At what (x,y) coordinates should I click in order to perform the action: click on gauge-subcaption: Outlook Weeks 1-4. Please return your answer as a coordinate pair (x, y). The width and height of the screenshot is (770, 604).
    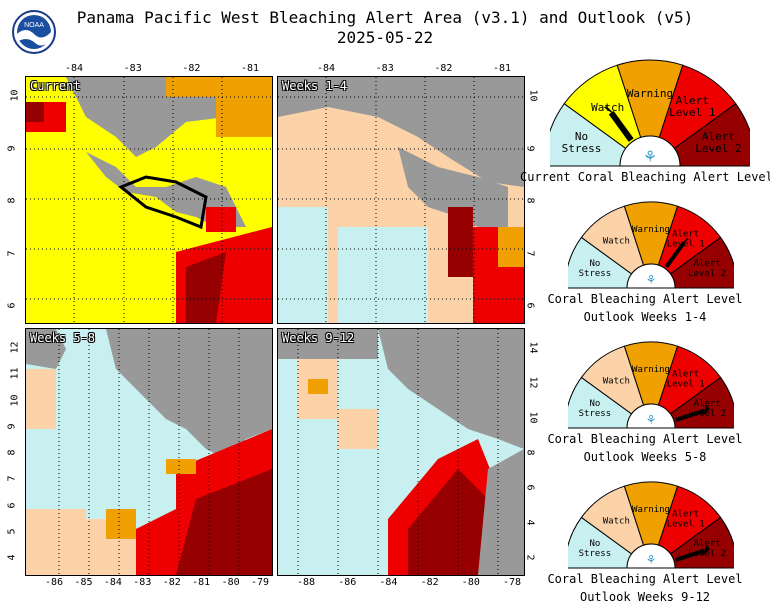
    Looking at the image, I should click on (645, 317).